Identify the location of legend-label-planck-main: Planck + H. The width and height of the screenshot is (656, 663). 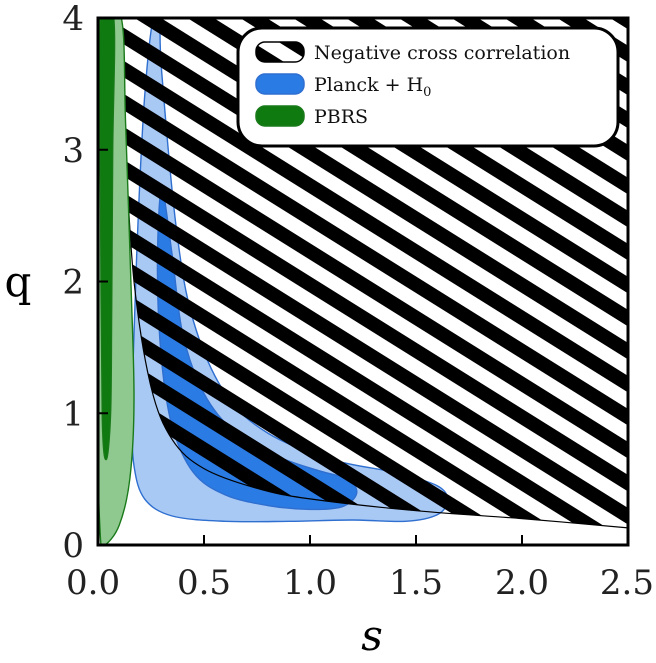
(368, 85).